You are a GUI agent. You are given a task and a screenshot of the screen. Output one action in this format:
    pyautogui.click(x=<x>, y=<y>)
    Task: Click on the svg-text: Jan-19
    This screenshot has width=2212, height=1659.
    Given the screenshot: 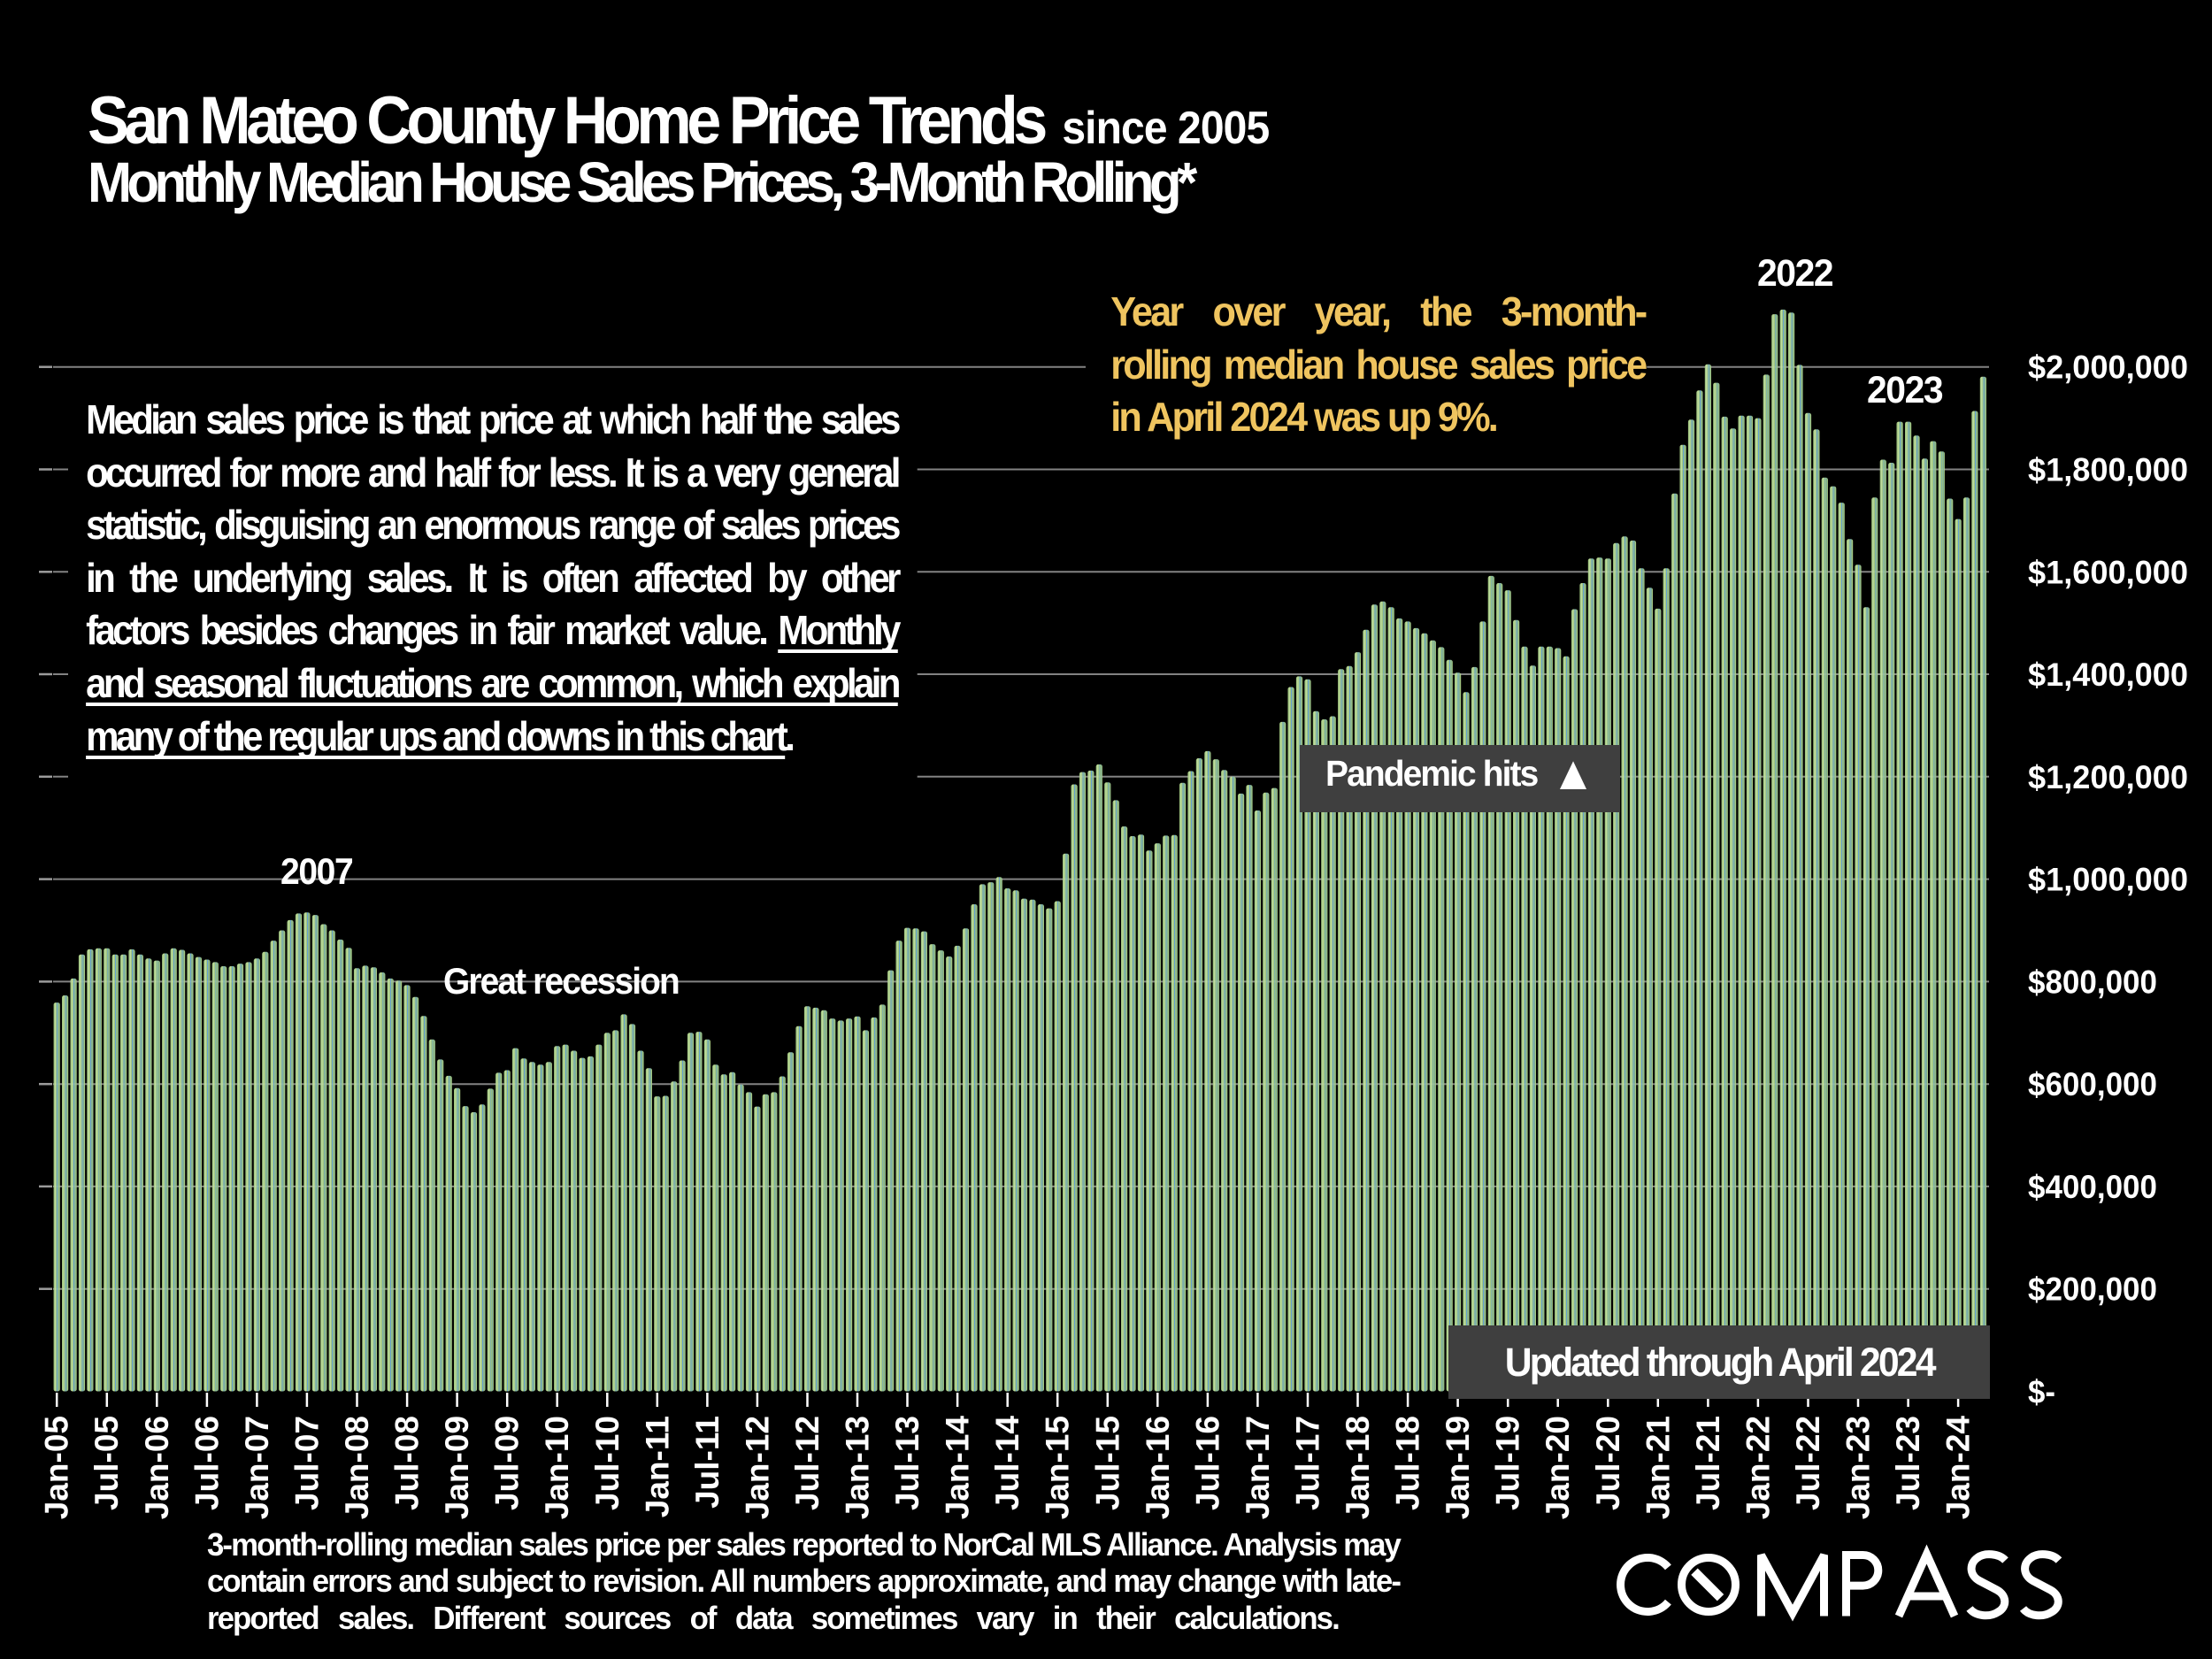 What is the action you would take?
    pyautogui.click(x=1458, y=1468)
    